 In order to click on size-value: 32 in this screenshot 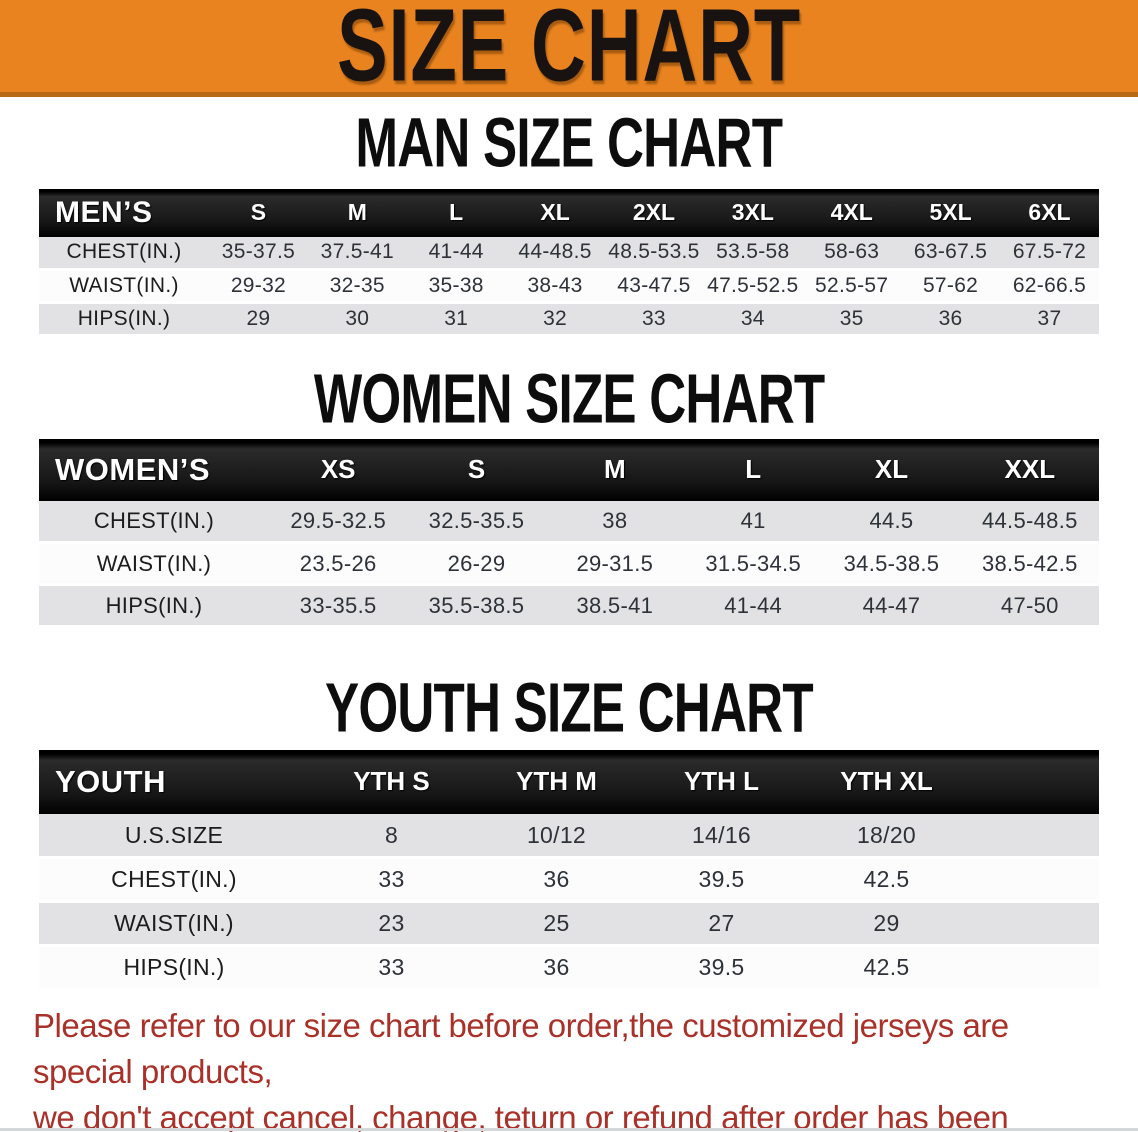, I will do `click(555, 320)`.